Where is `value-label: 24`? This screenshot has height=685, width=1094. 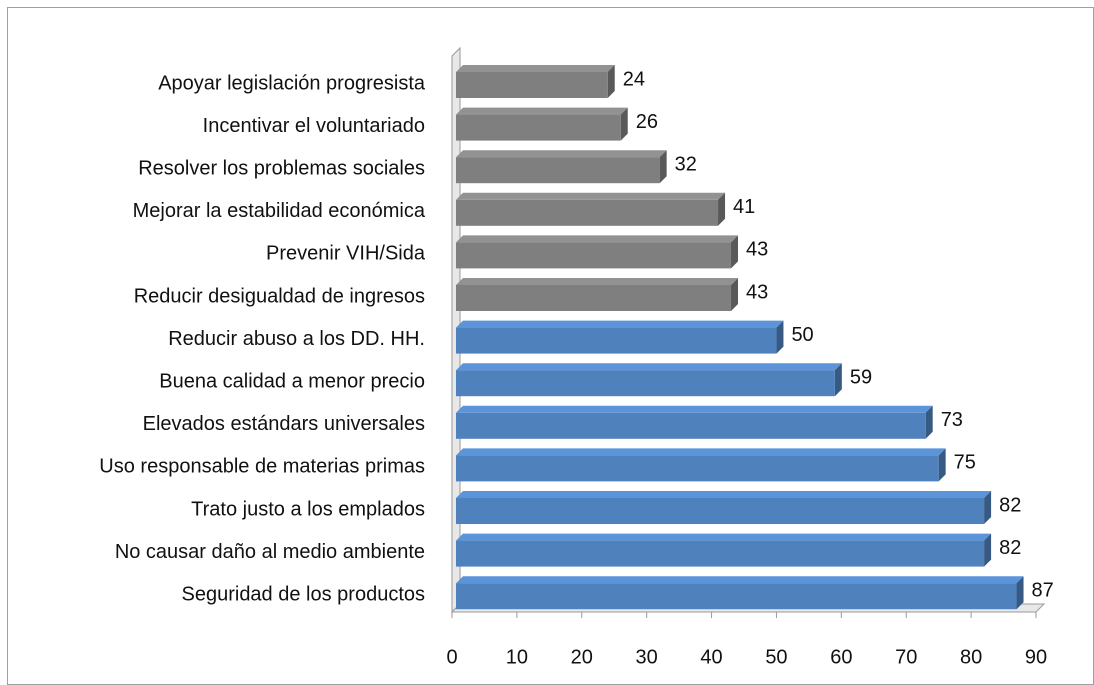
value-label: 24 is located at coordinates (634, 79).